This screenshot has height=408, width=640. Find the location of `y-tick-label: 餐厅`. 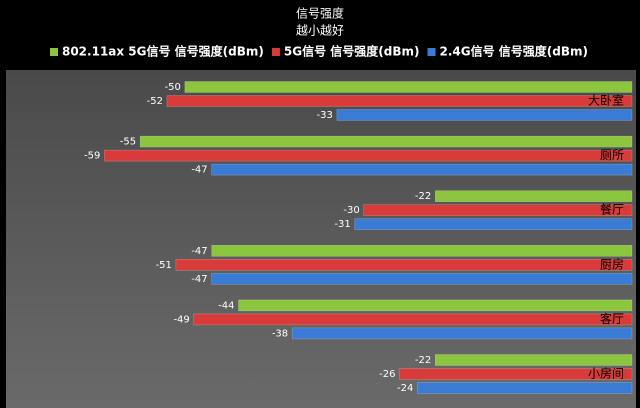

y-tick-label: 餐厅 is located at coordinates (612, 209).